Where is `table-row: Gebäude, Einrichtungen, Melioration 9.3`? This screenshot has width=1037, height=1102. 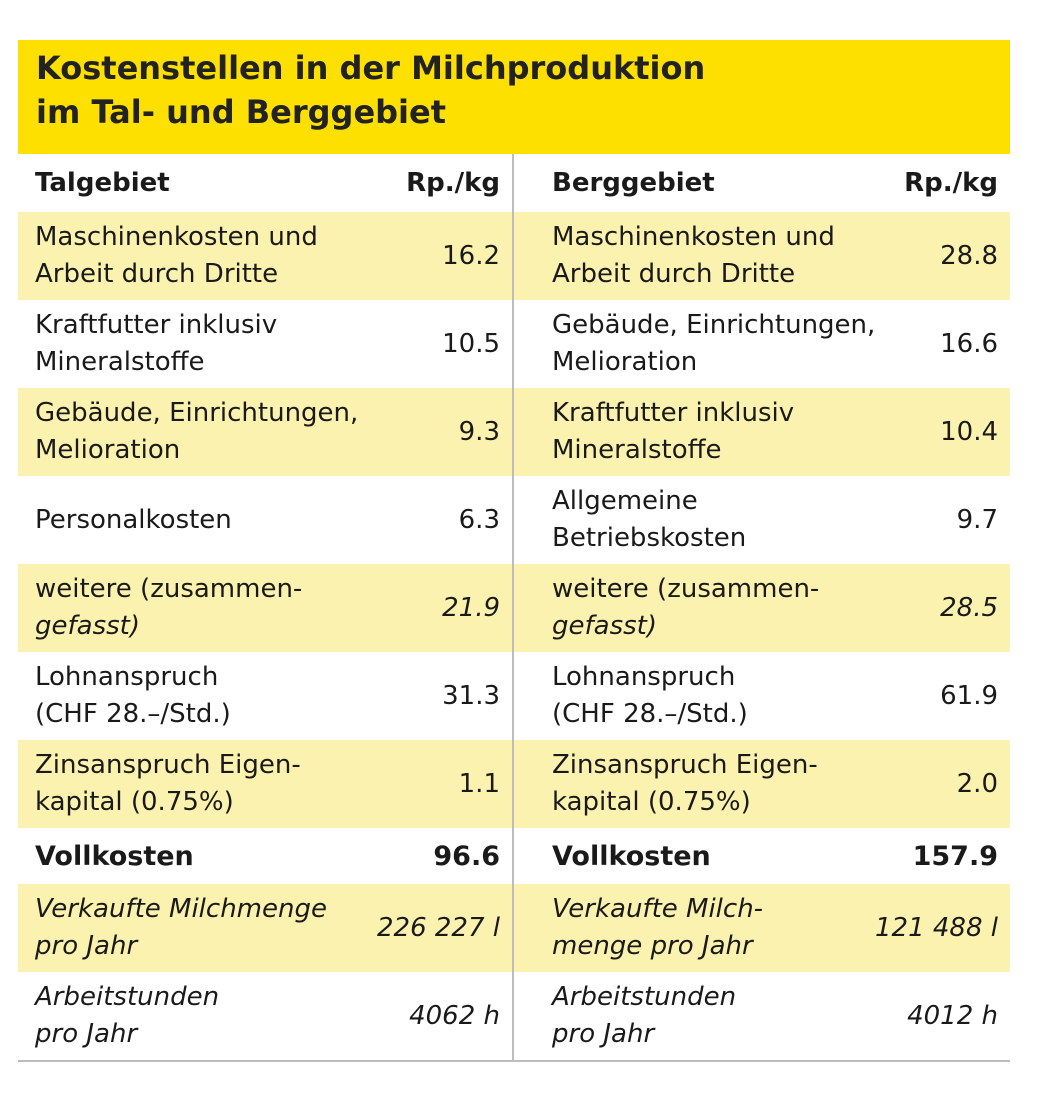 table-row: Gebäude, Einrichtungen, Melioration 9.3 is located at coordinates (265, 432).